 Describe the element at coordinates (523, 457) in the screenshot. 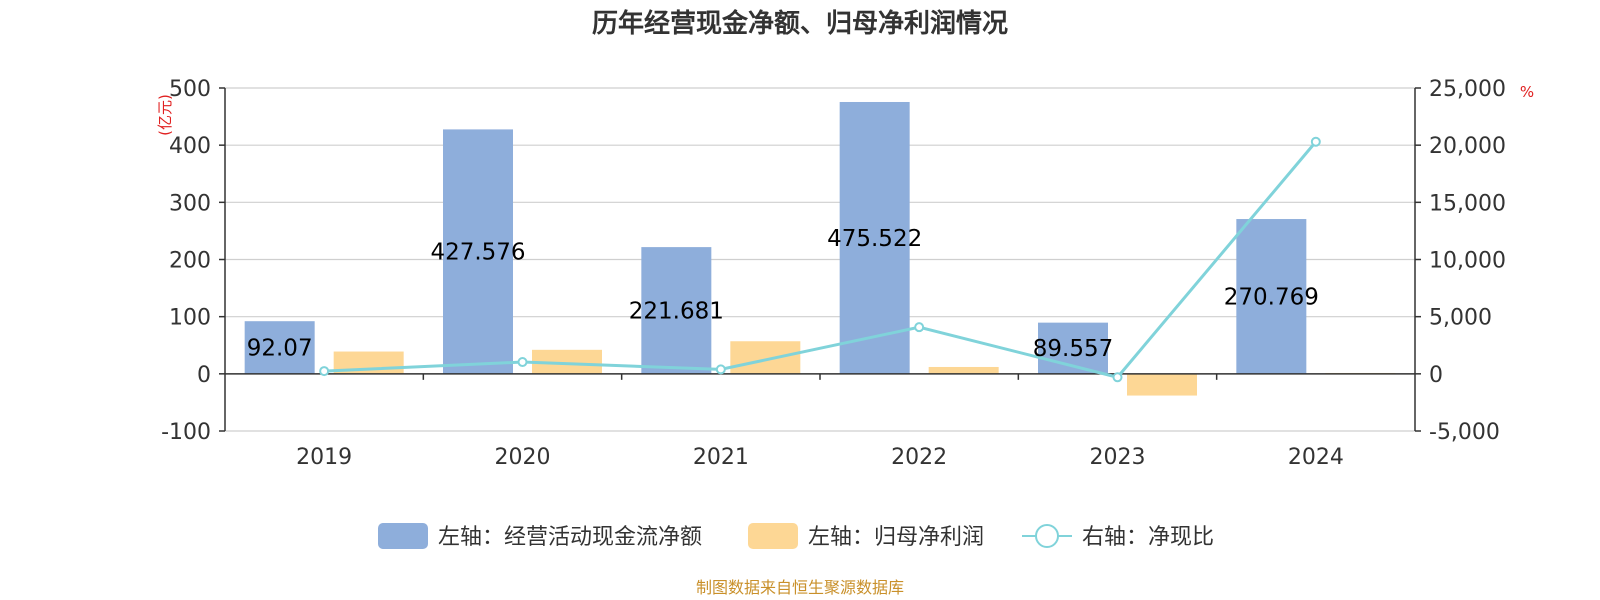

I see `x-tick-label: 2020` at that location.